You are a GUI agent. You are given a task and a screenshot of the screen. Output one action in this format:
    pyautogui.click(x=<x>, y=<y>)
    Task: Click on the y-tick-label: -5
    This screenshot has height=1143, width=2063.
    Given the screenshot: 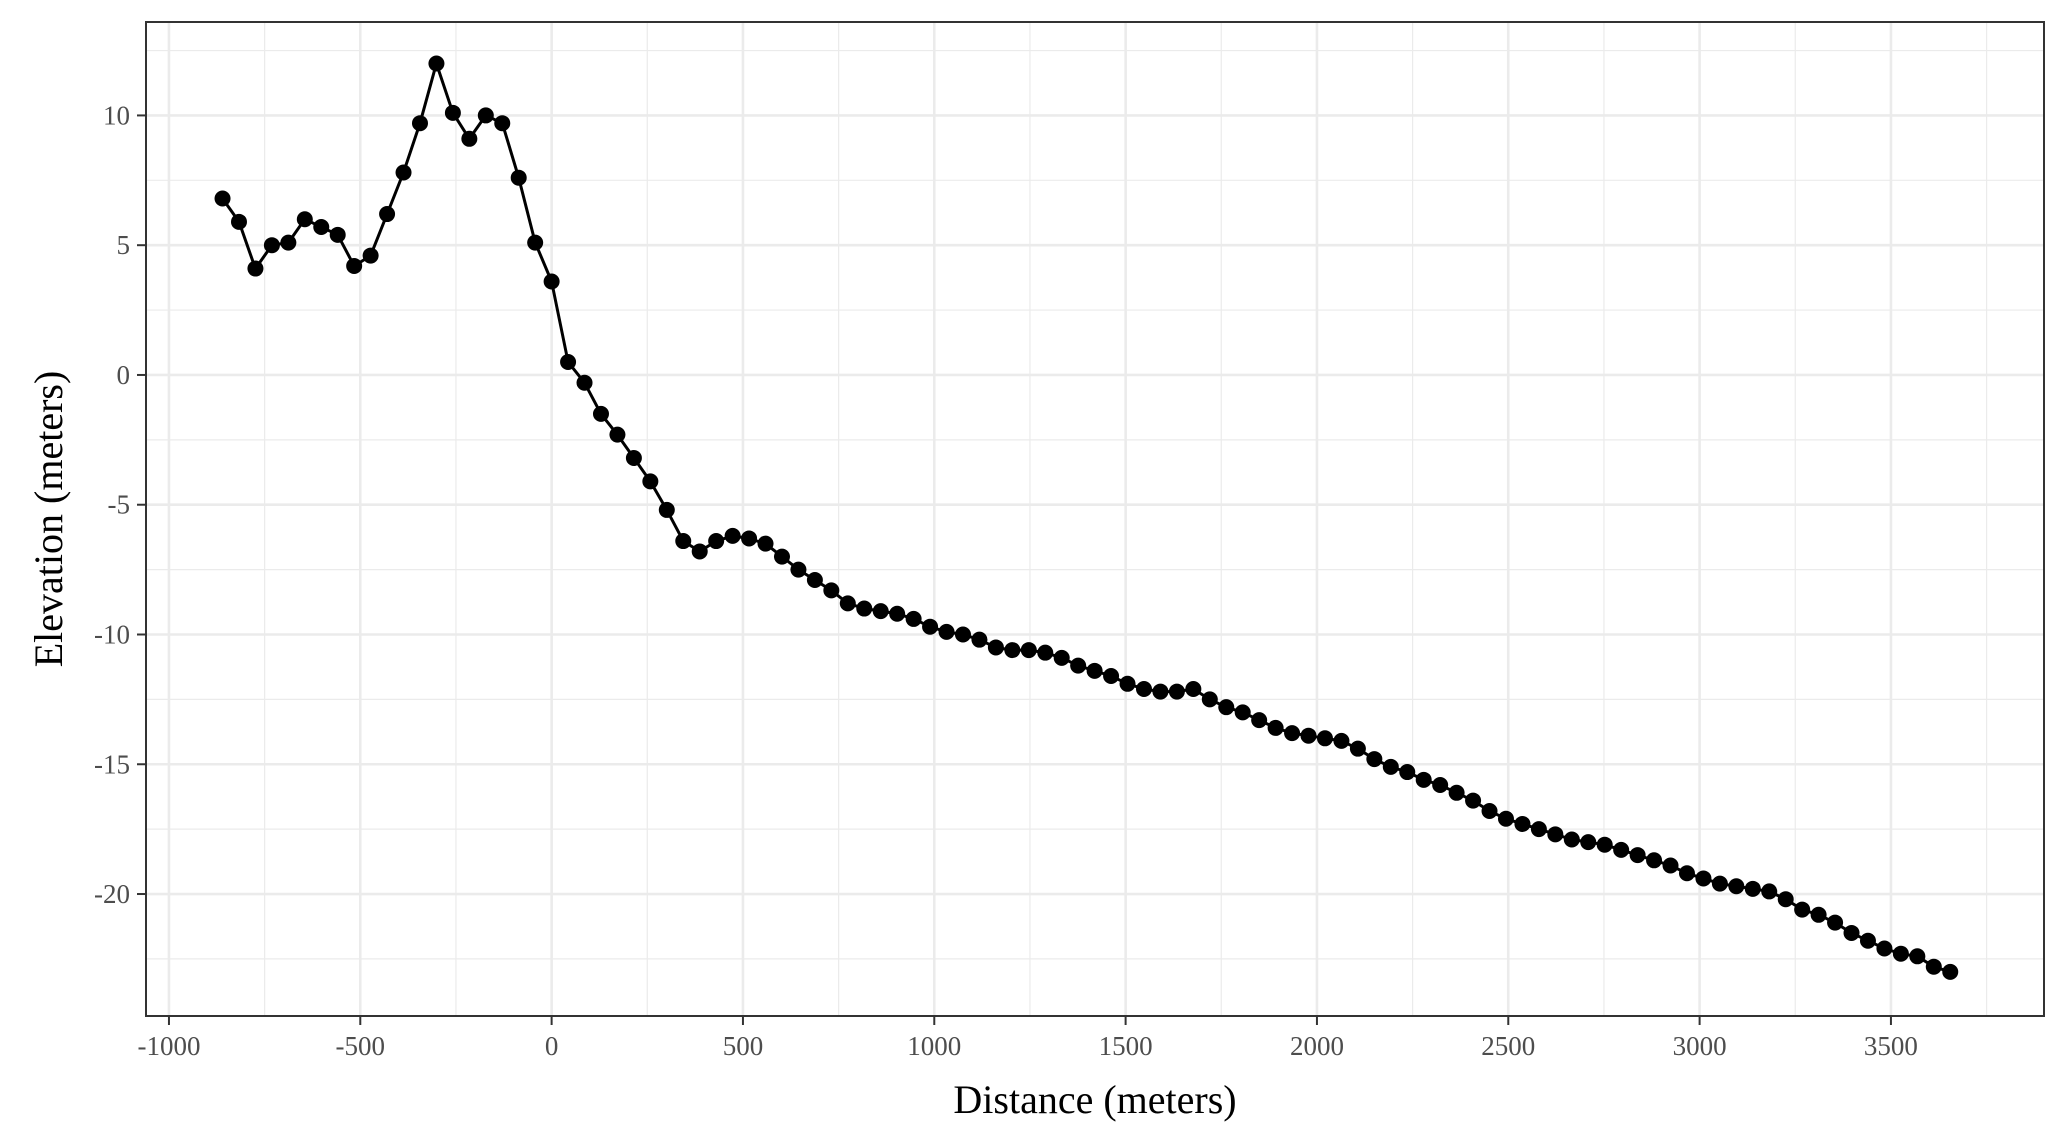 What is the action you would take?
    pyautogui.click(x=119, y=505)
    